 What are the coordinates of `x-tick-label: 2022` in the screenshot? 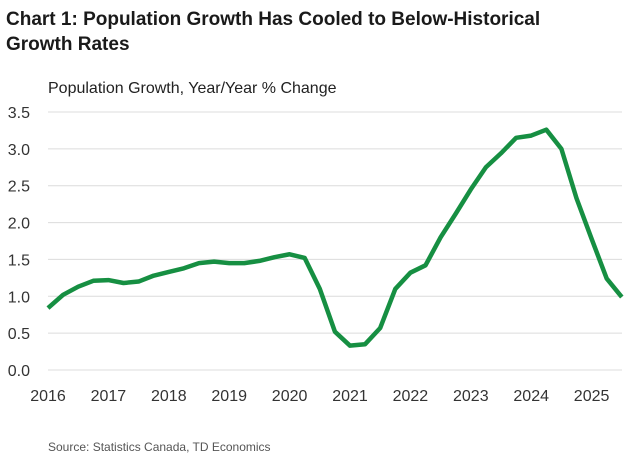 It's located at (411, 396).